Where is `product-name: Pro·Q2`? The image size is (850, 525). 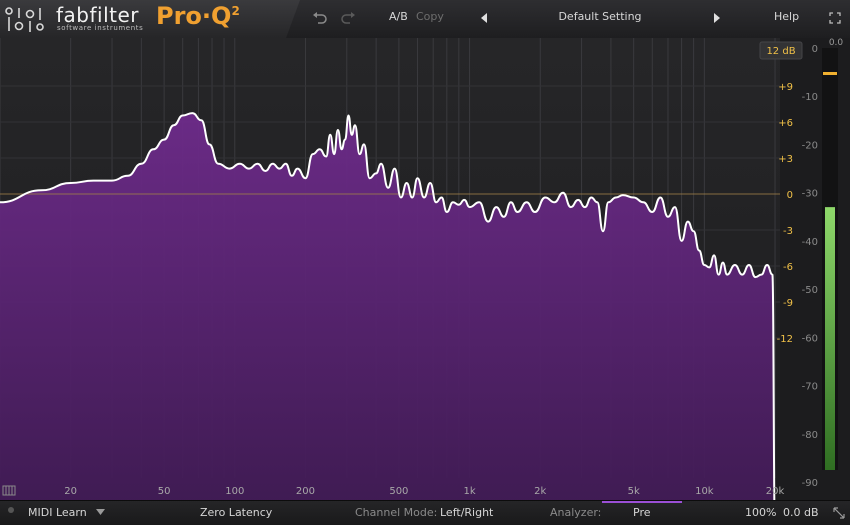 product-name: Pro·Q2 is located at coordinates (198, 16).